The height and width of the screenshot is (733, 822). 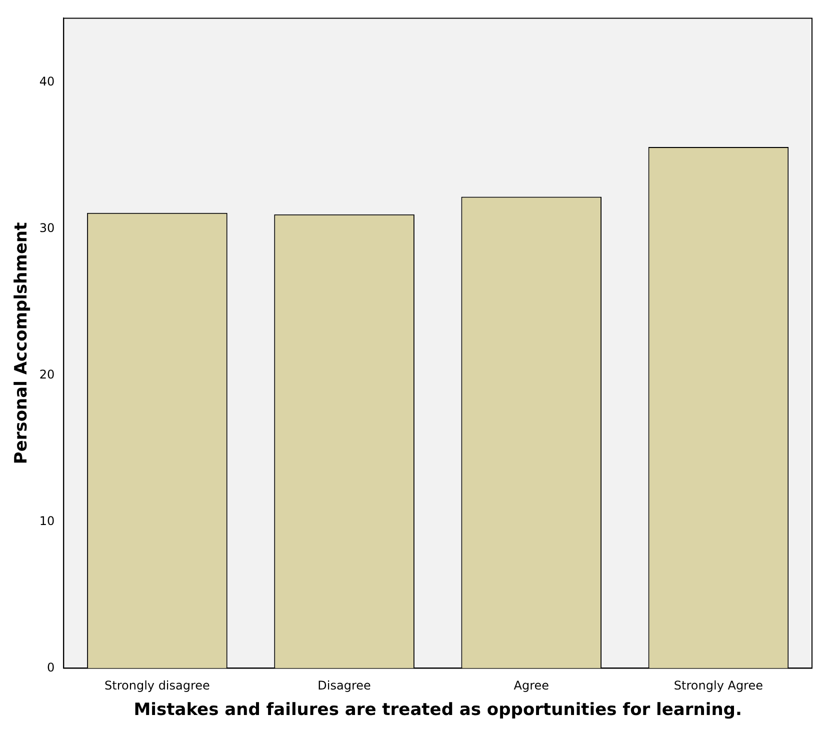 What do you see at coordinates (344, 685) in the screenshot?
I see `x-tick-label: Disagree` at bounding box center [344, 685].